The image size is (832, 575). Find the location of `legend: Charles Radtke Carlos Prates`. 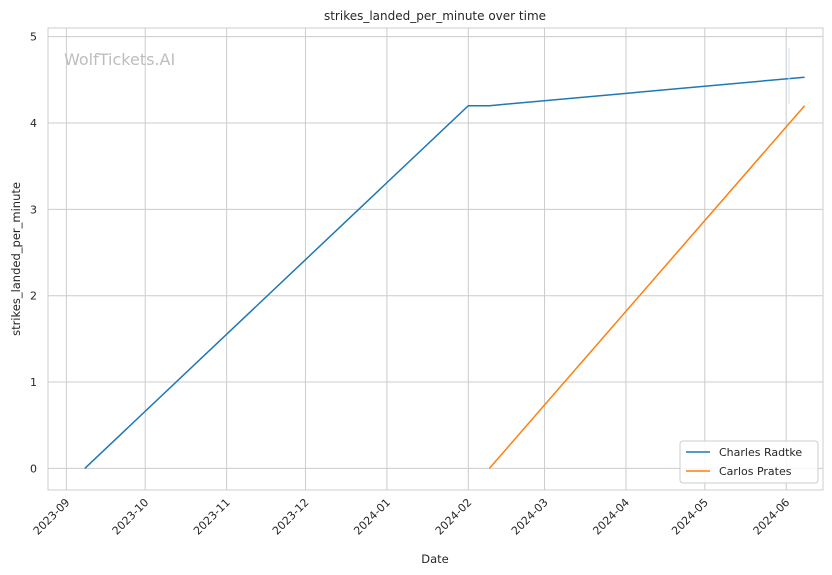

legend: Charles Radtke Carlos Prates is located at coordinates (749, 462).